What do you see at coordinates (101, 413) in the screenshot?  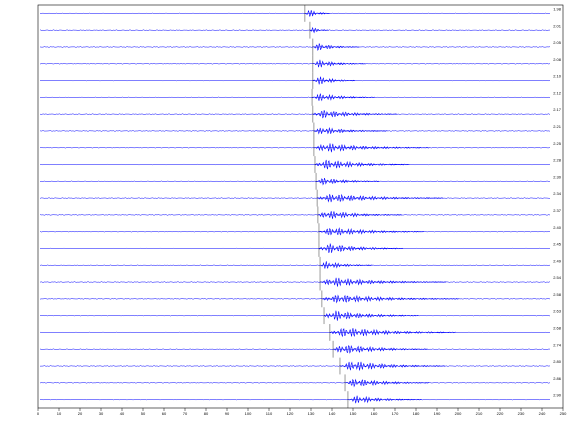 I see `x-tick-label: 30` at bounding box center [101, 413].